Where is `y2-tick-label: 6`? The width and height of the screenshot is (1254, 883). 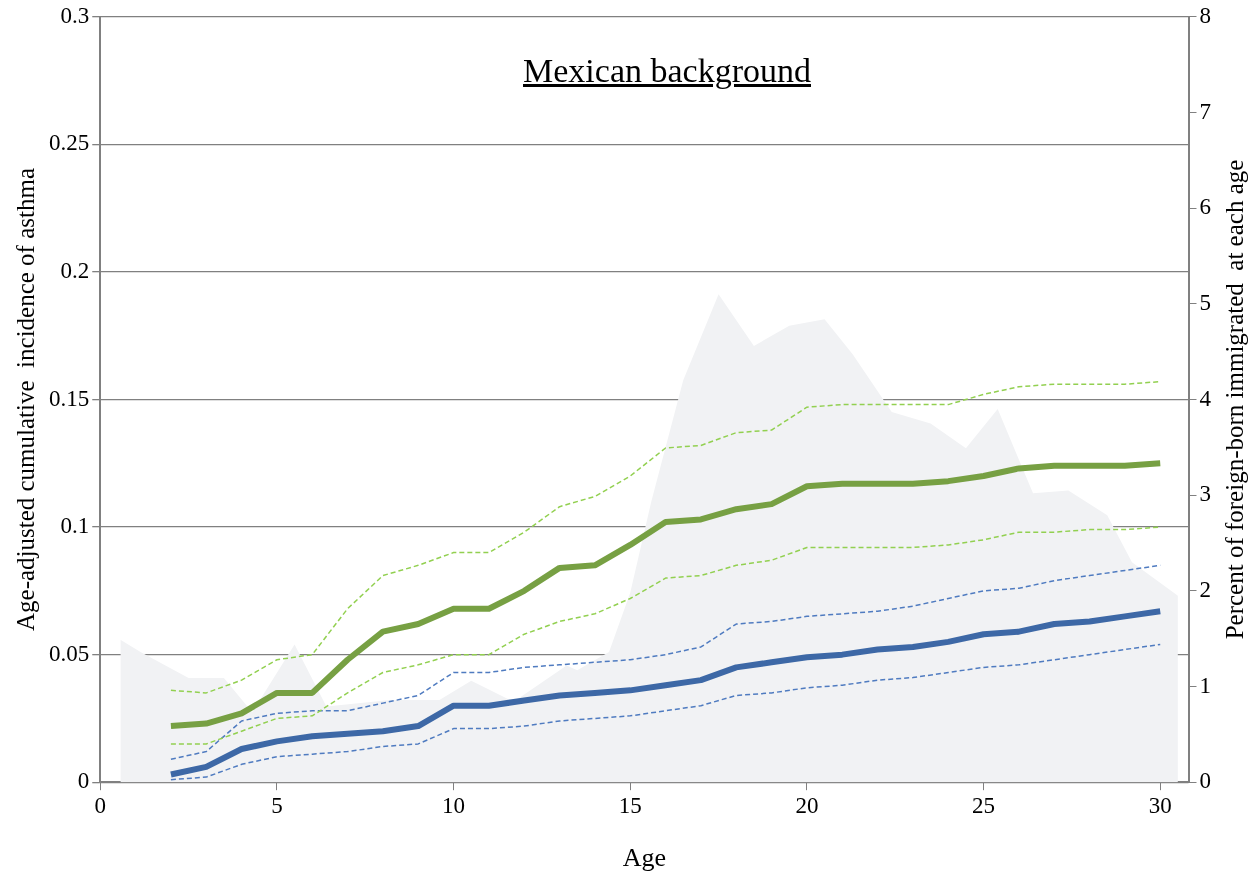
y2-tick-label: 6 is located at coordinates (1205, 207).